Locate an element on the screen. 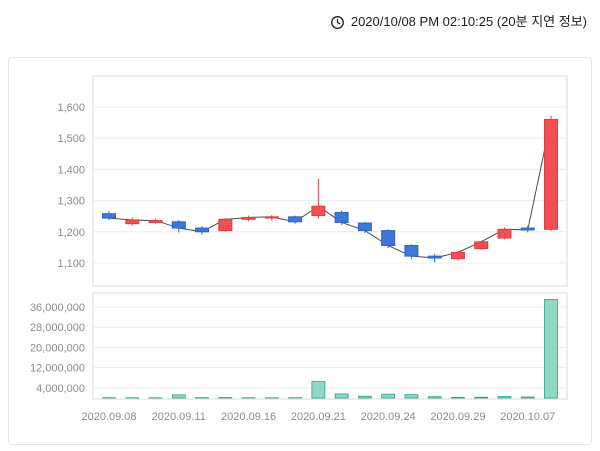 The height and width of the screenshot is (451, 600). date-label: 2020.09.11 is located at coordinates (179, 417).